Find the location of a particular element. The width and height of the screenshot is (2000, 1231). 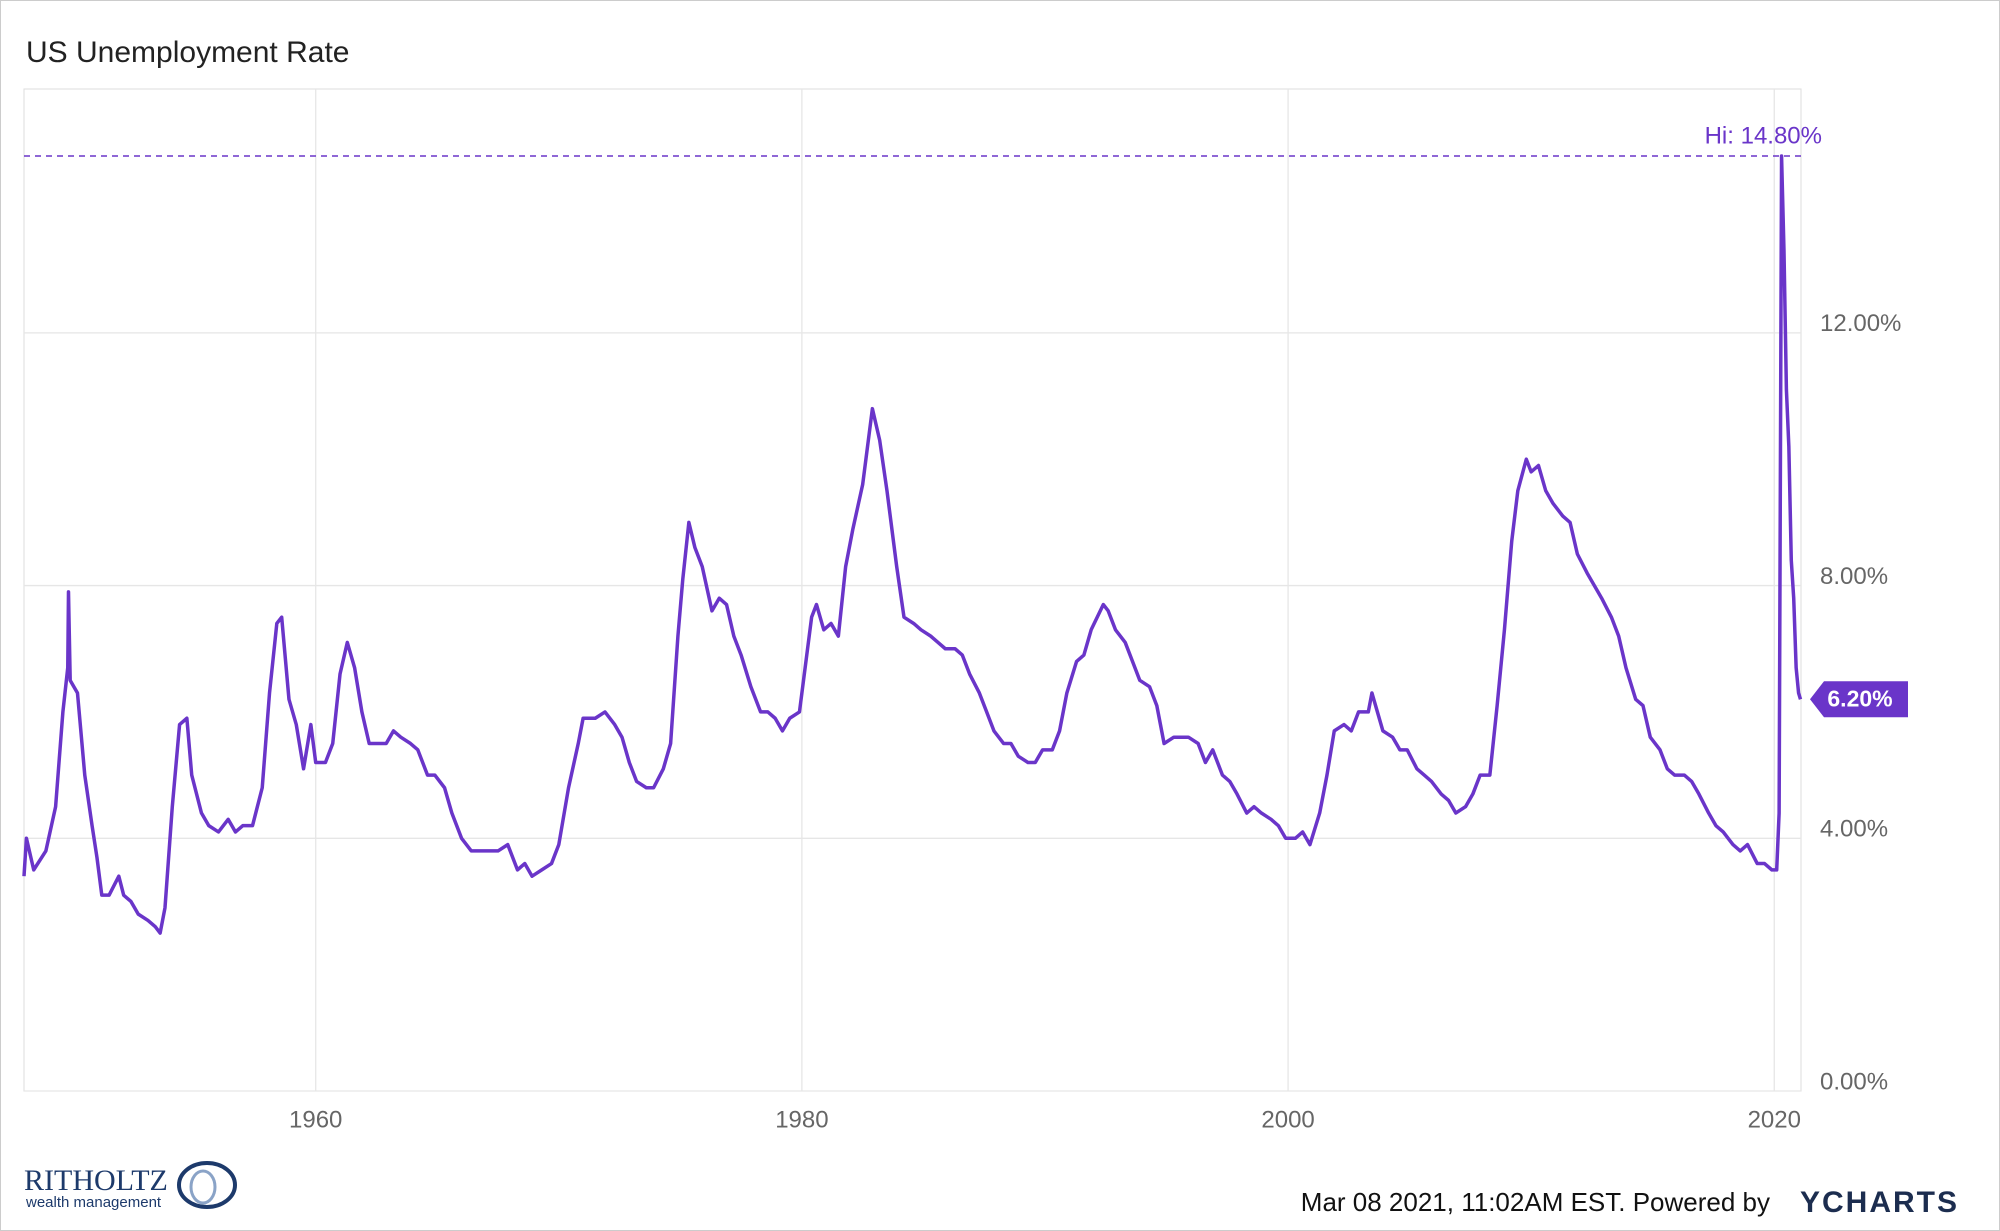

y-tick-label: 12.00% is located at coordinates (1860, 323).